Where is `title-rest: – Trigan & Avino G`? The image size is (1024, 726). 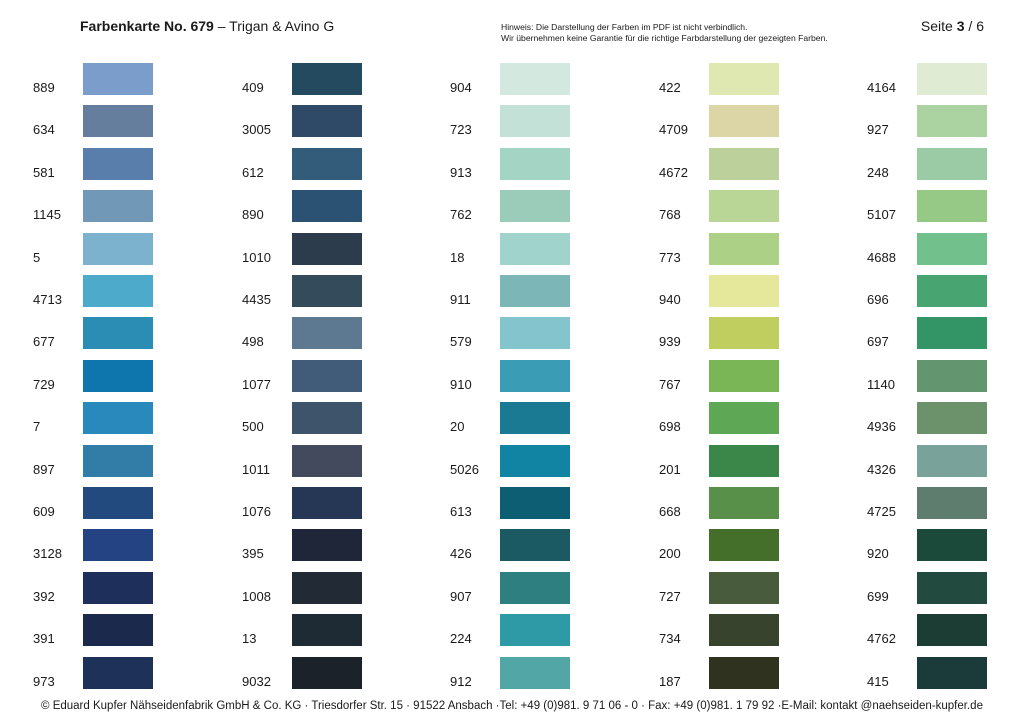 title-rest: – Trigan & Avino G is located at coordinates (274, 26).